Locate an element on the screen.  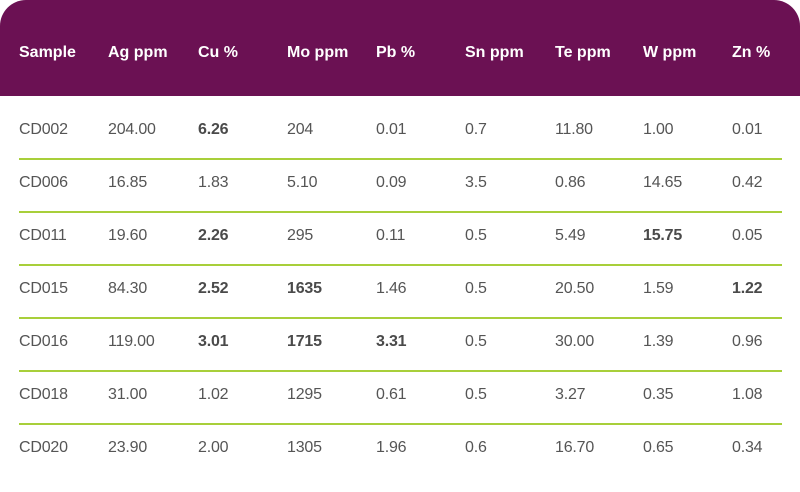
table-cell: 0.96 is located at coordinates (747, 341).